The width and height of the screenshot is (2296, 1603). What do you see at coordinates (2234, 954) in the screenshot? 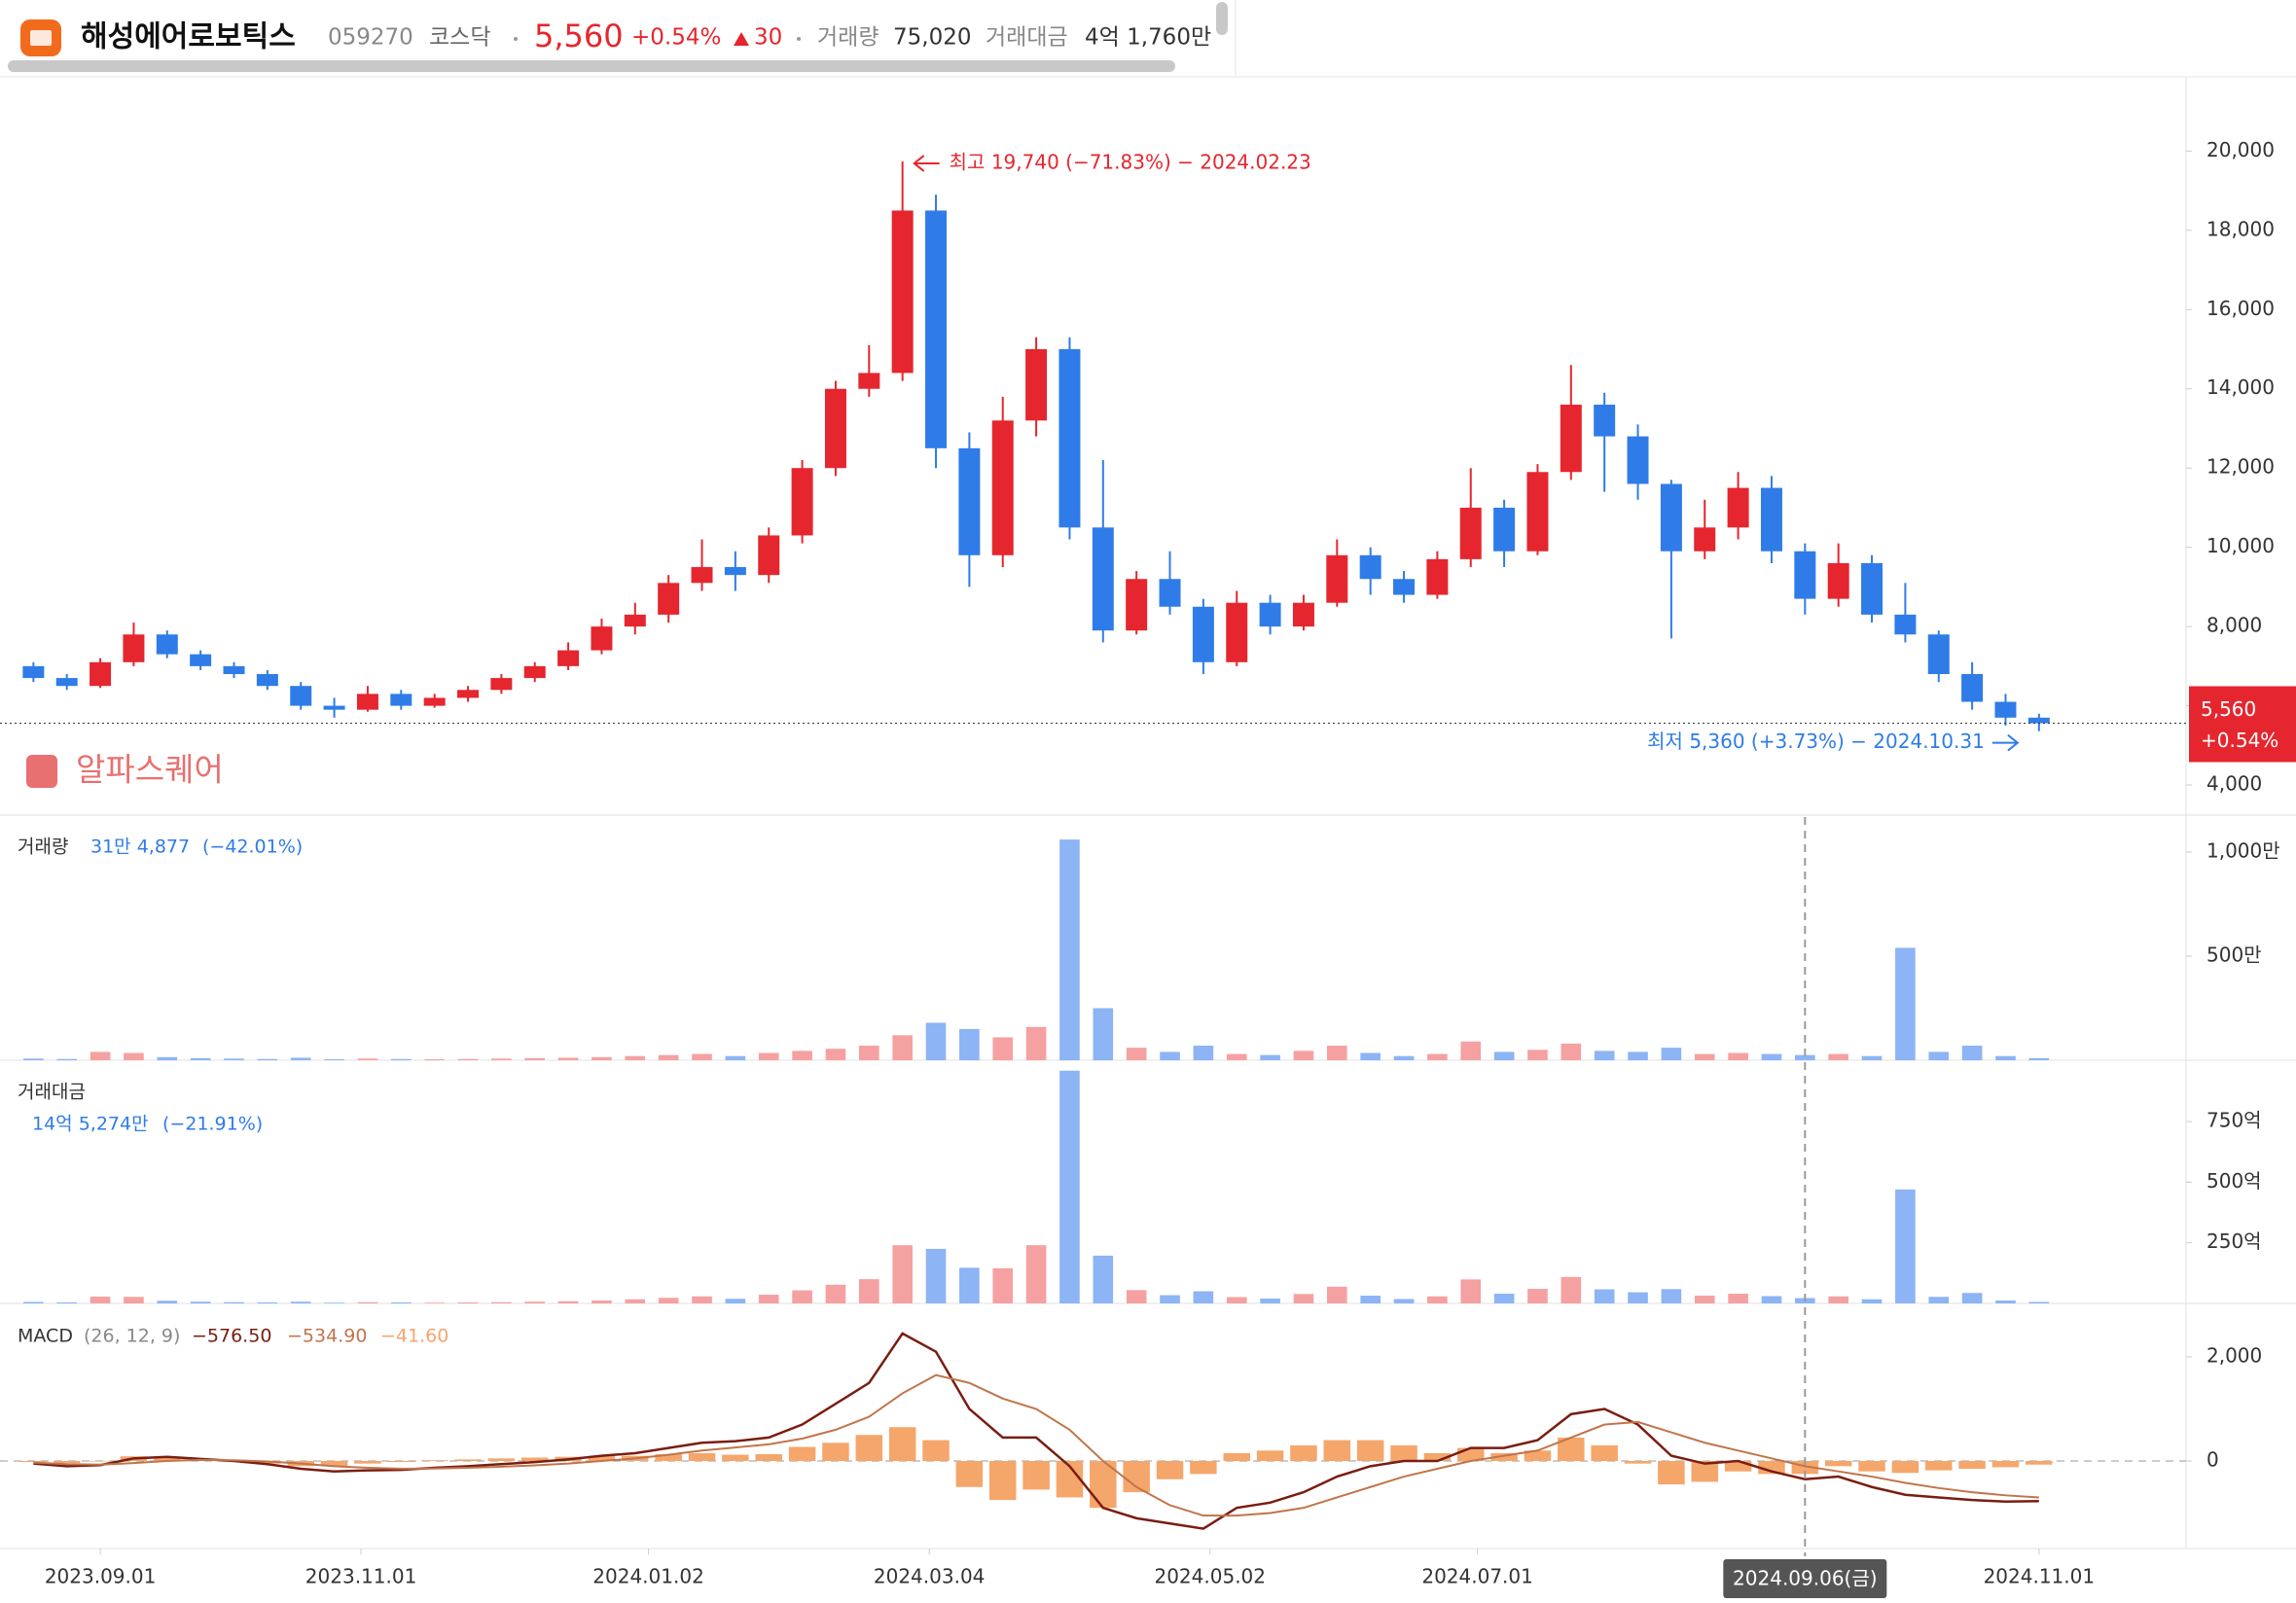
I see `y-tick-label: 500만` at bounding box center [2234, 954].